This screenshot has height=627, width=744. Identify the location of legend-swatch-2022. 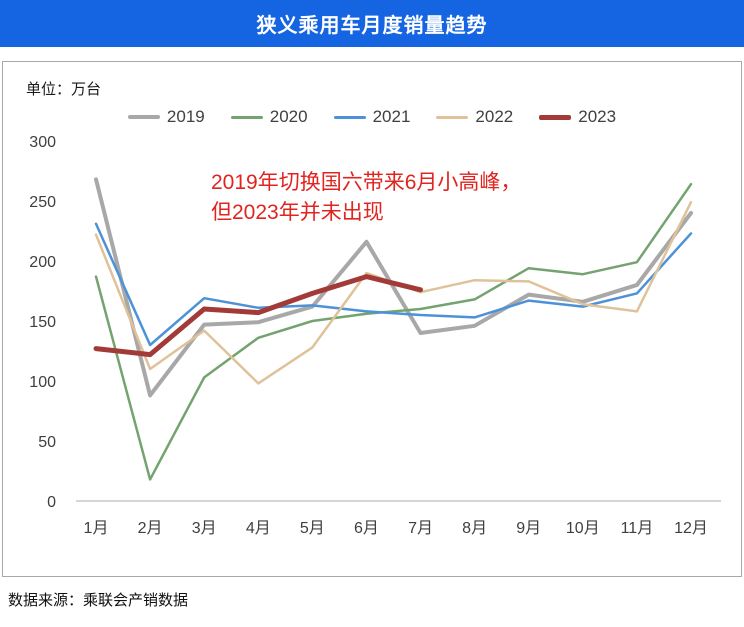
(452, 117).